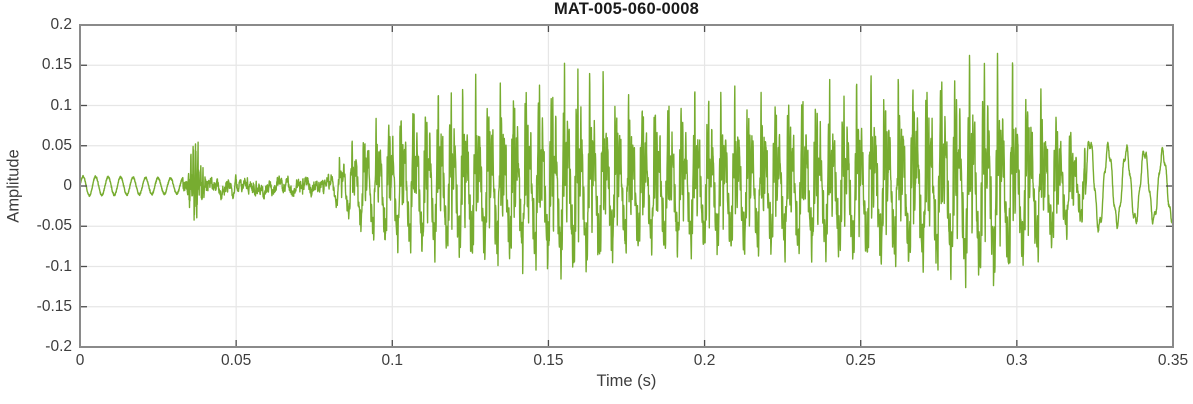  What do you see at coordinates (61, 24) in the screenshot?
I see `y-tick-label: 0.2` at bounding box center [61, 24].